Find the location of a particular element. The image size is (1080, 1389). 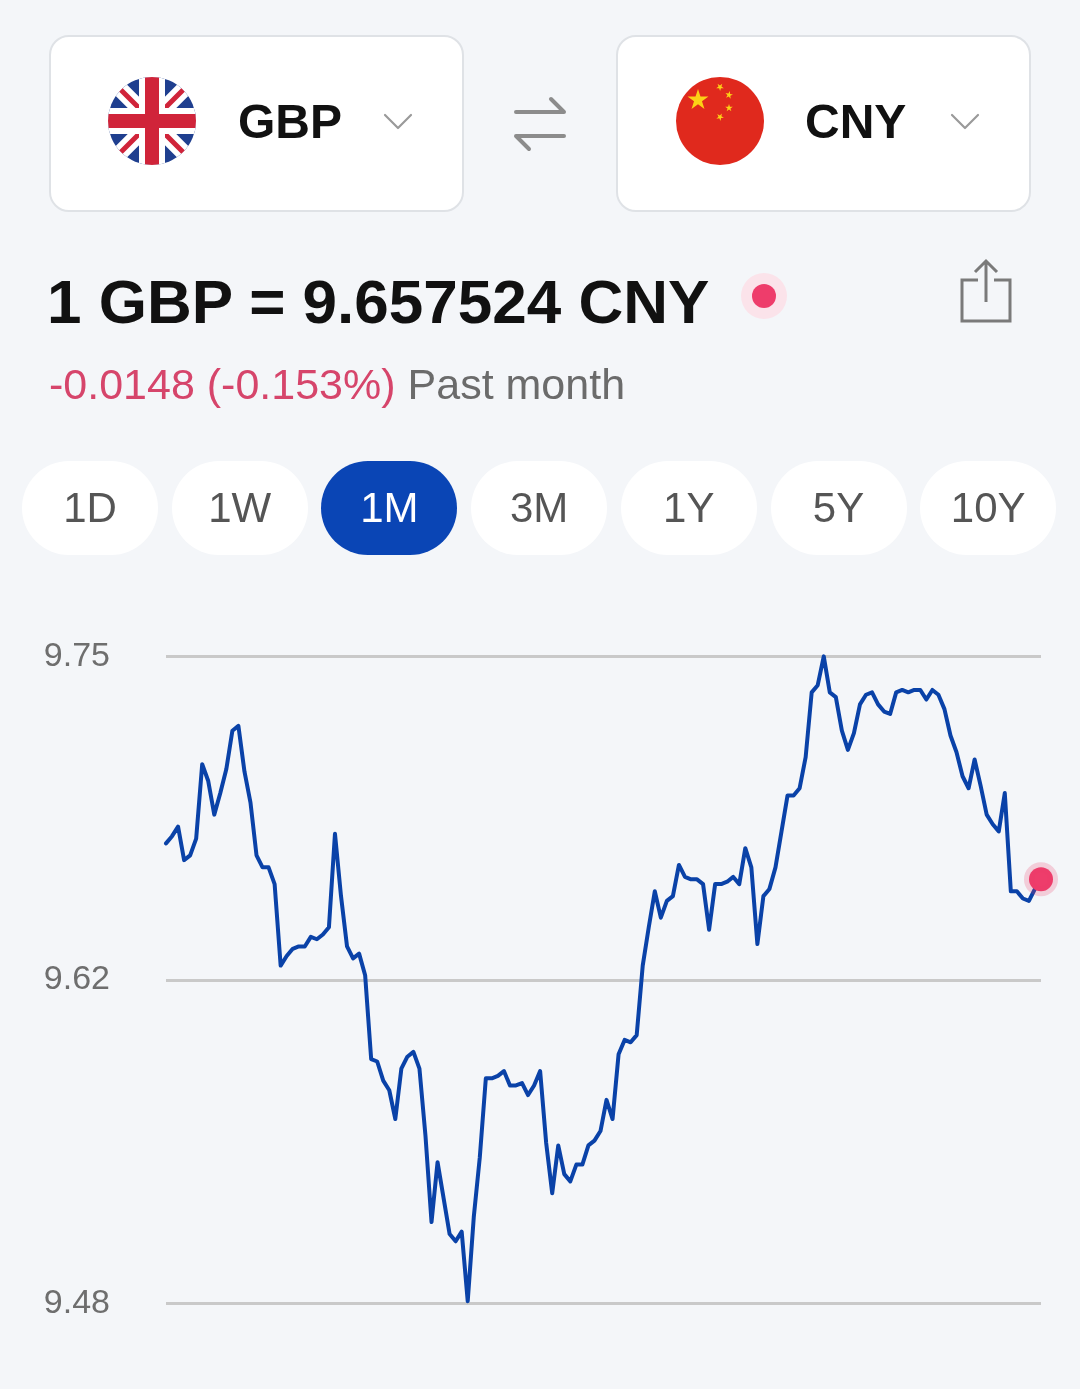

y-tick-label: 9.48 is located at coordinates (76, 1300).